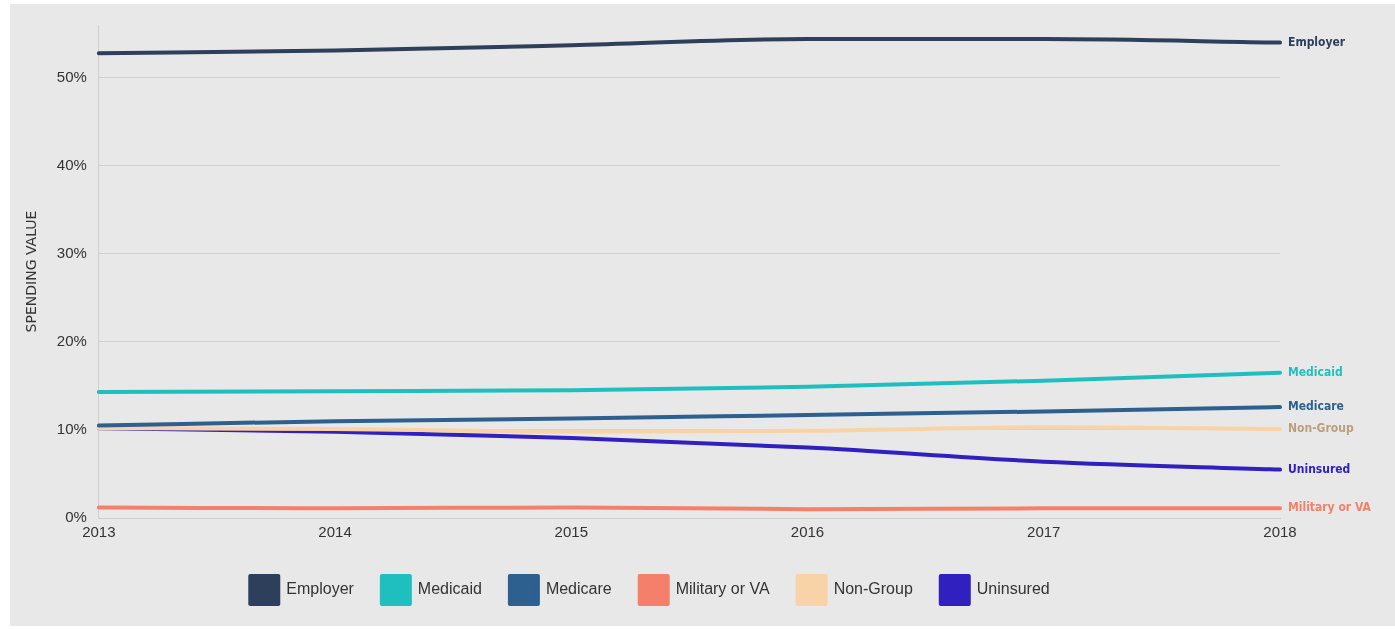 The height and width of the screenshot is (629, 1395). I want to click on legend-label: Non-Group, so click(873, 589).